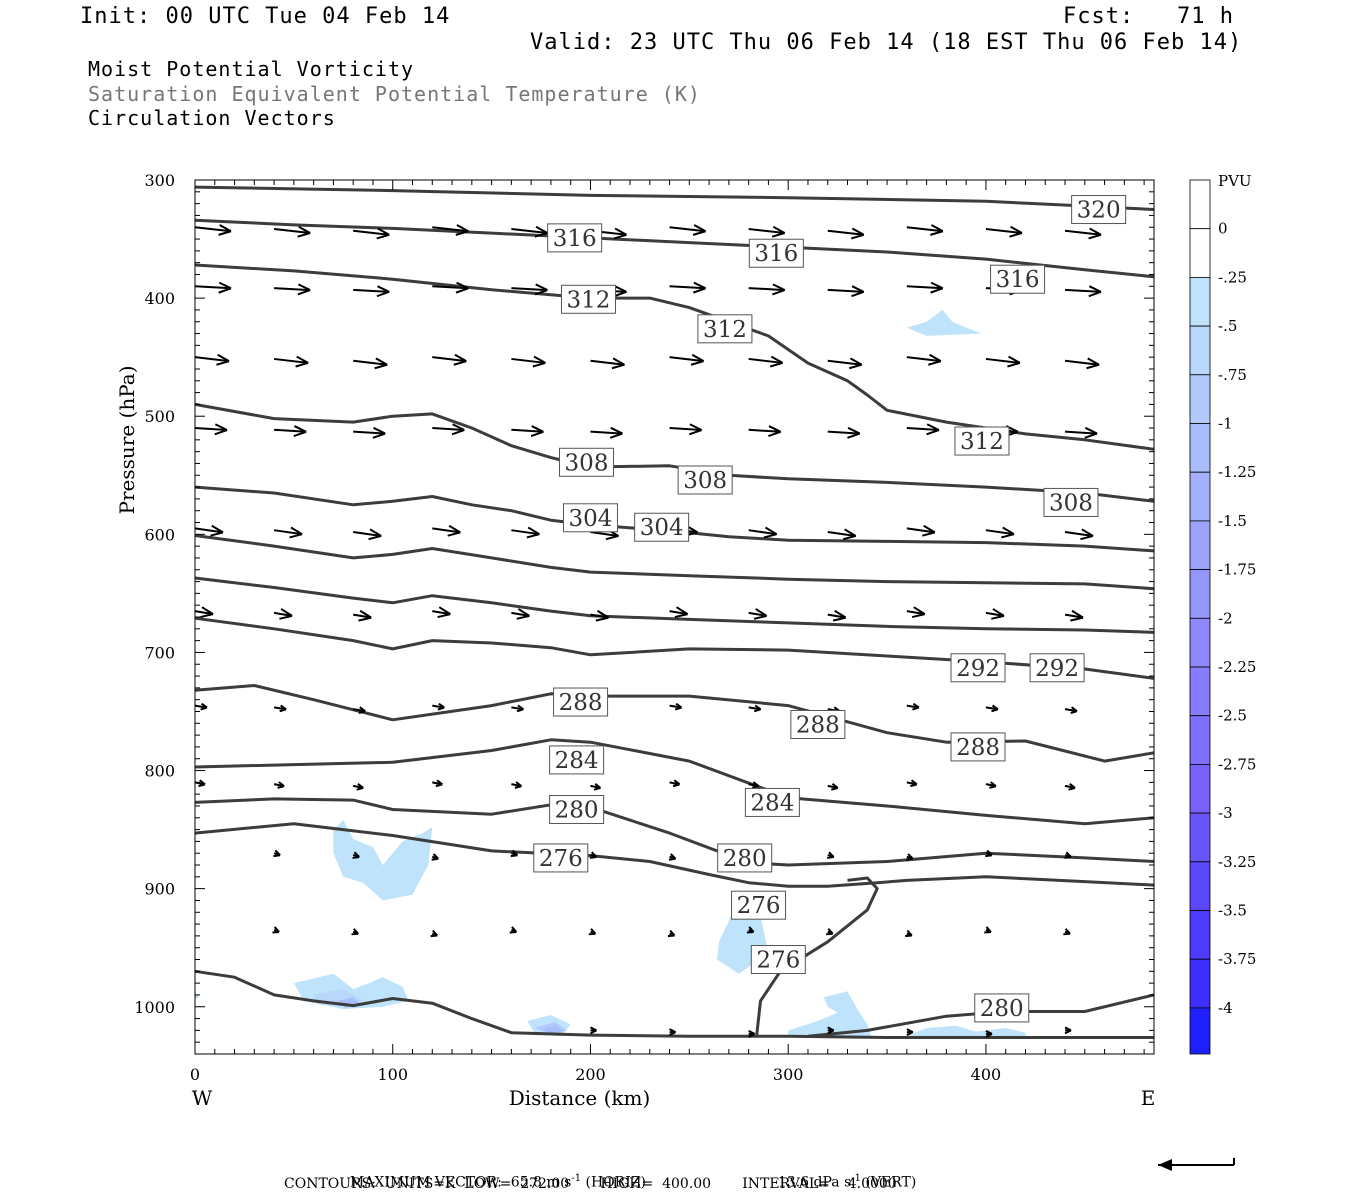 This screenshot has height=1200, width=1350. What do you see at coordinates (1237, 862) in the screenshot?
I see `colorbar-level-label: -3.25` at bounding box center [1237, 862].